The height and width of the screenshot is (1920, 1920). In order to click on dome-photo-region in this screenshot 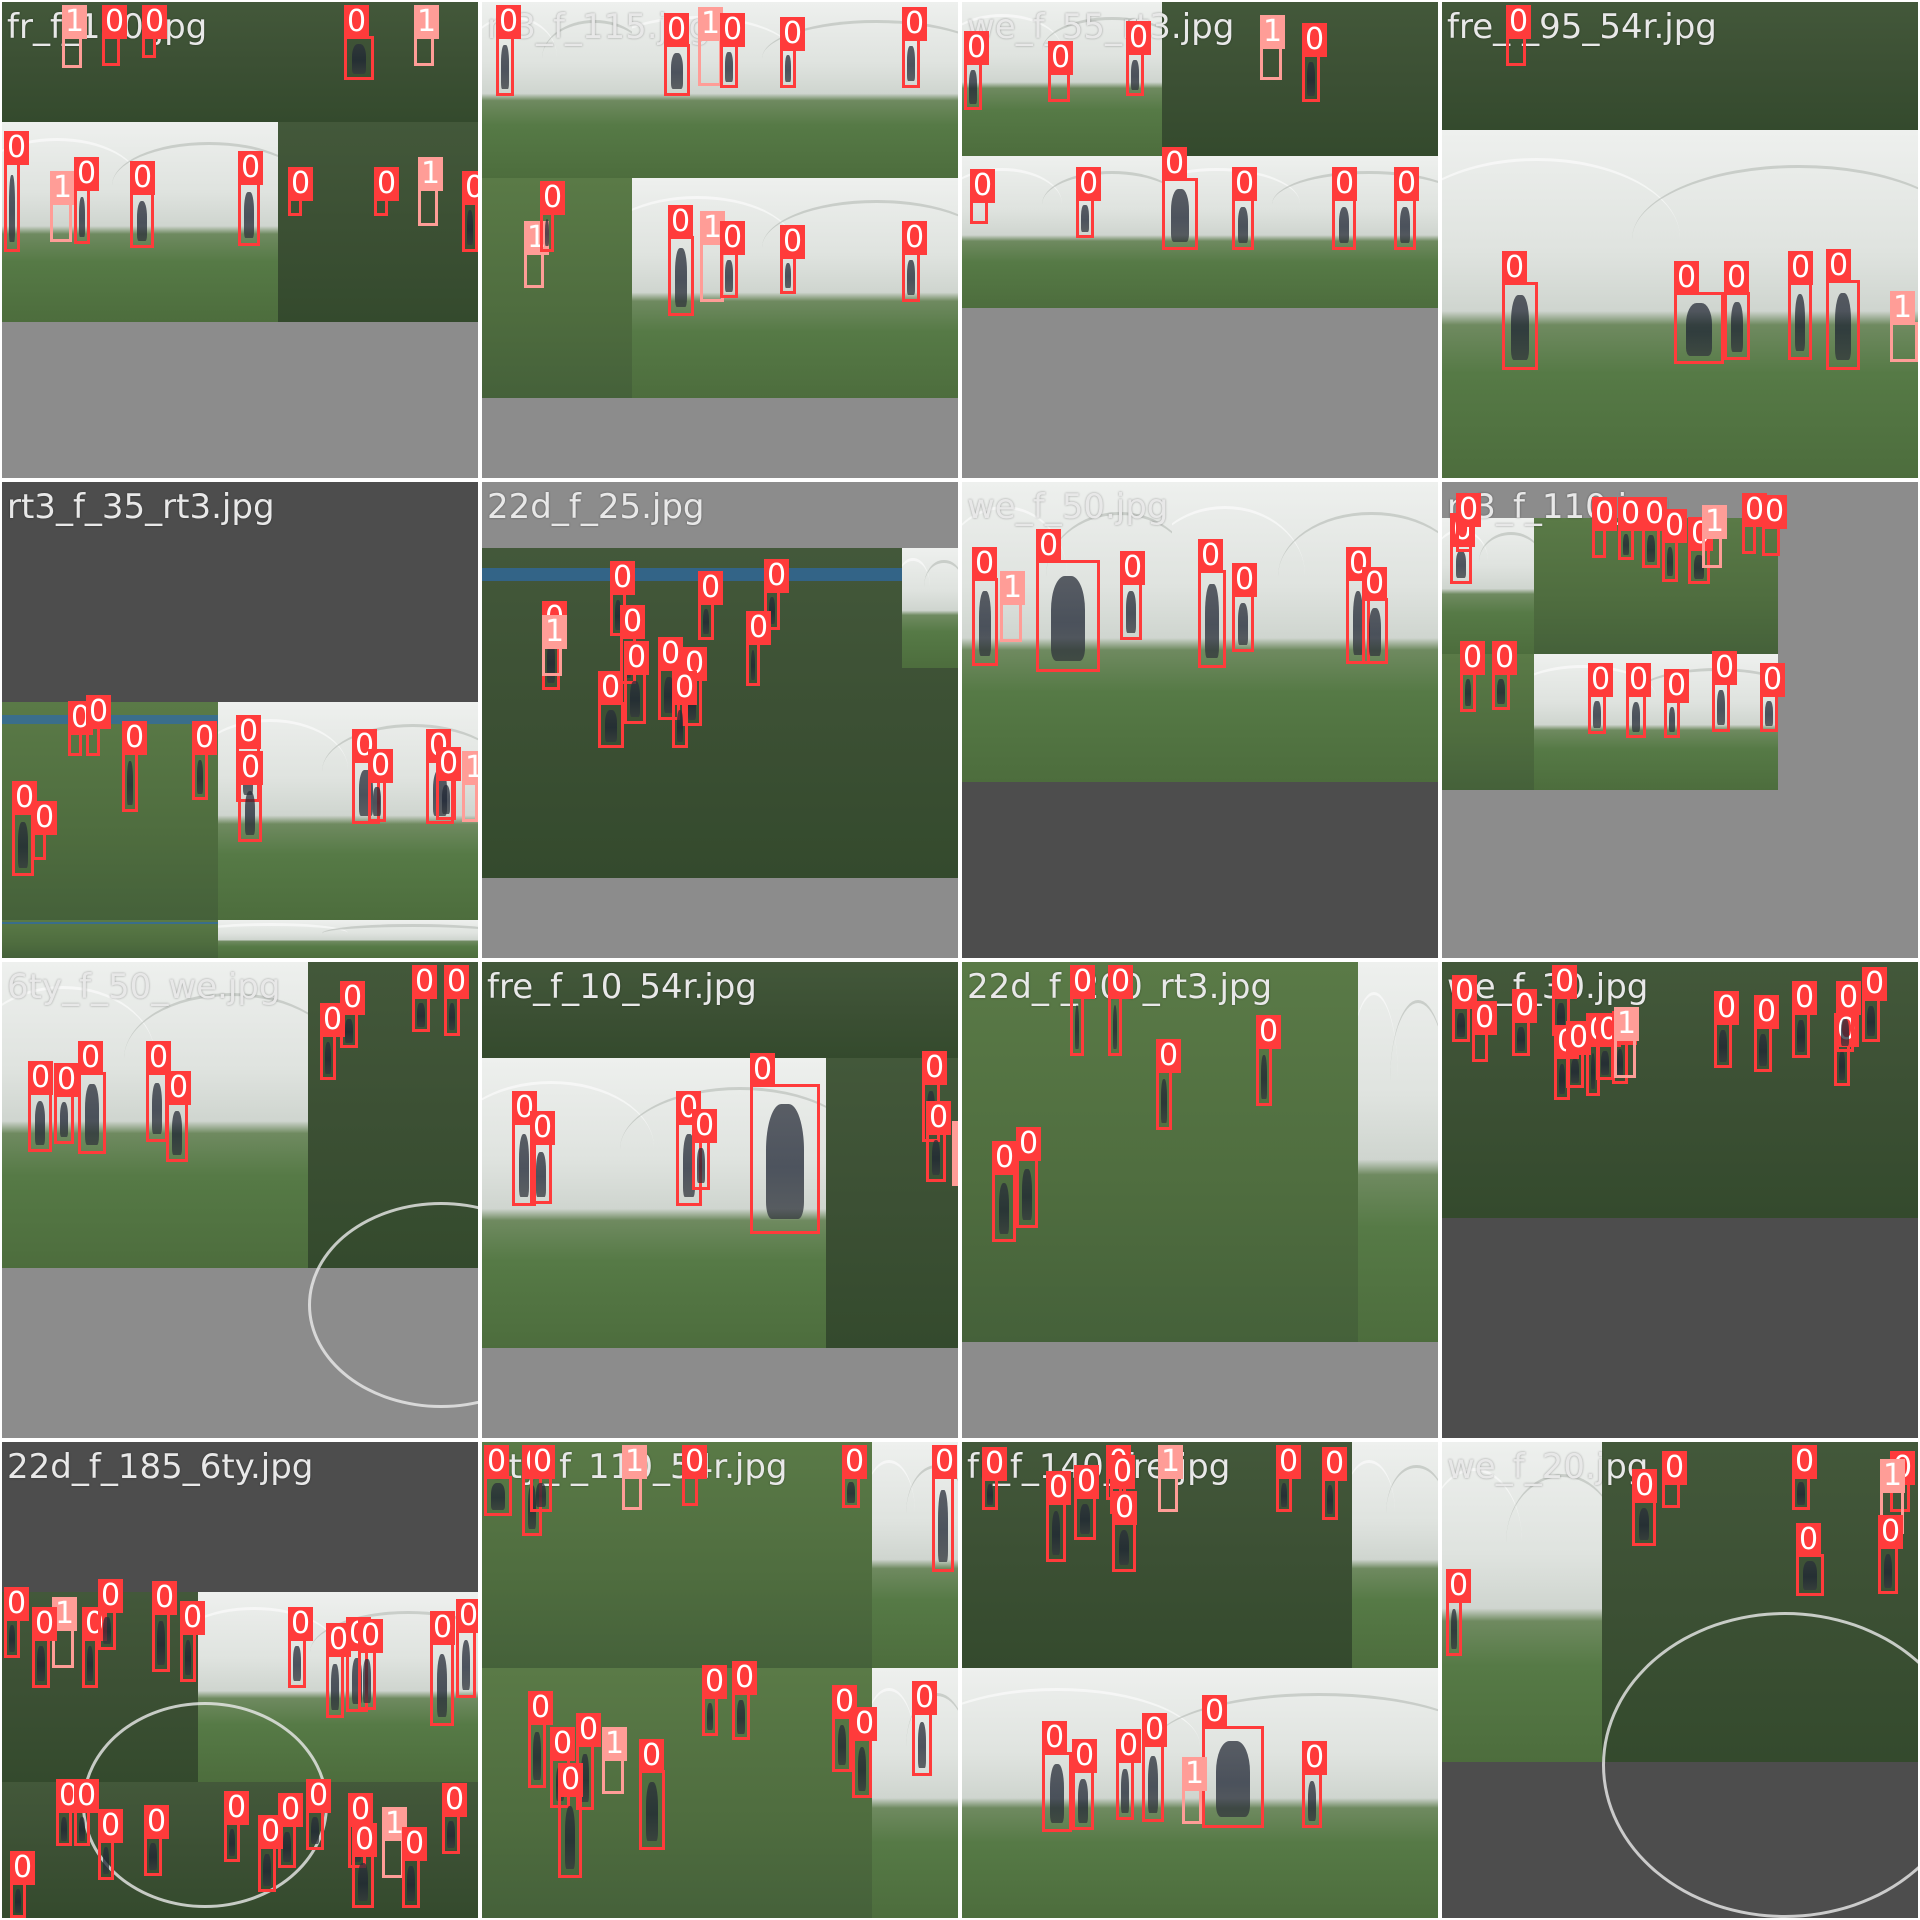, I will do `click(1300, 232)`.